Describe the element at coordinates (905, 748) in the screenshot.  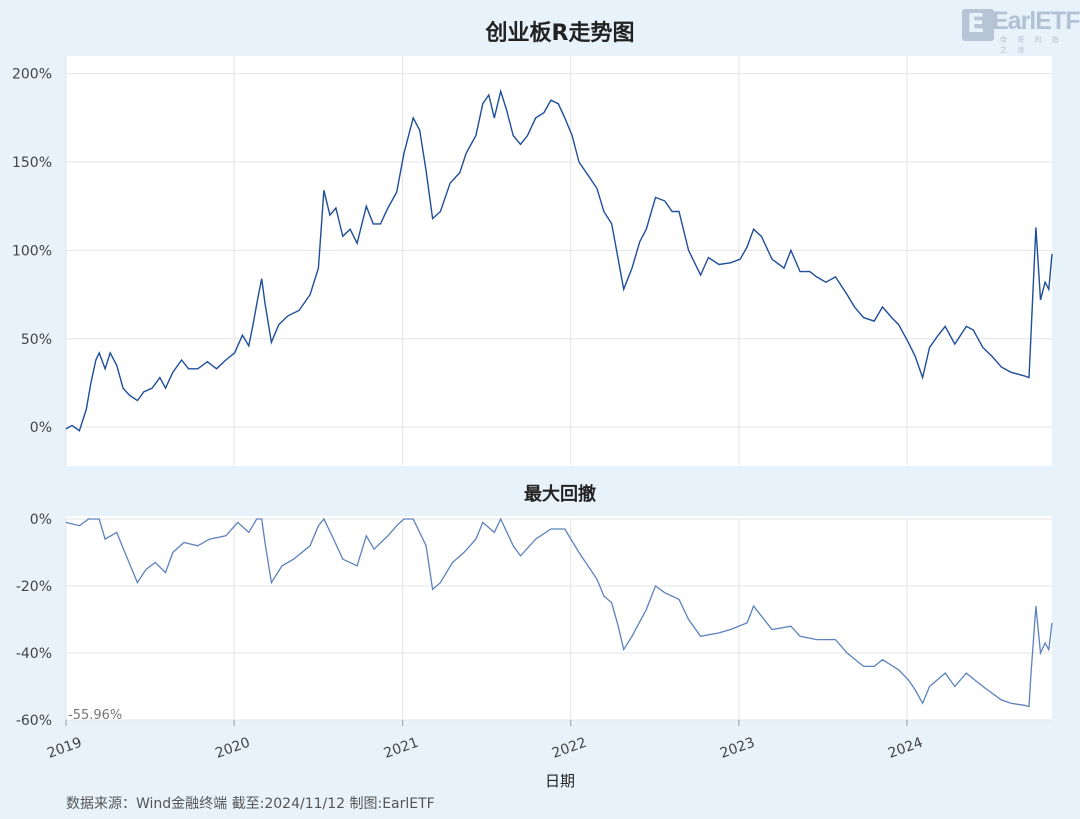
I see `x-tick-label: 2024` at that location.